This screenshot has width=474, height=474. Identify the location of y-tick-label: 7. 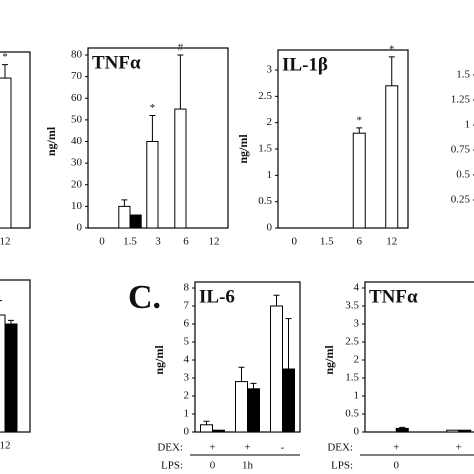
(187, 306).